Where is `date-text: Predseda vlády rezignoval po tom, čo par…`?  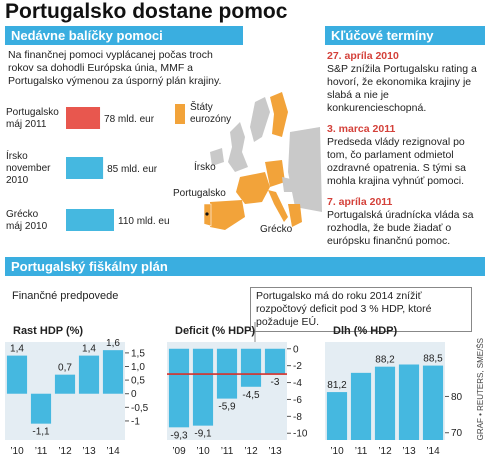 date-text: Predseda vlády rezignoval po tom, čo par… is located at coordinates (396, 161).